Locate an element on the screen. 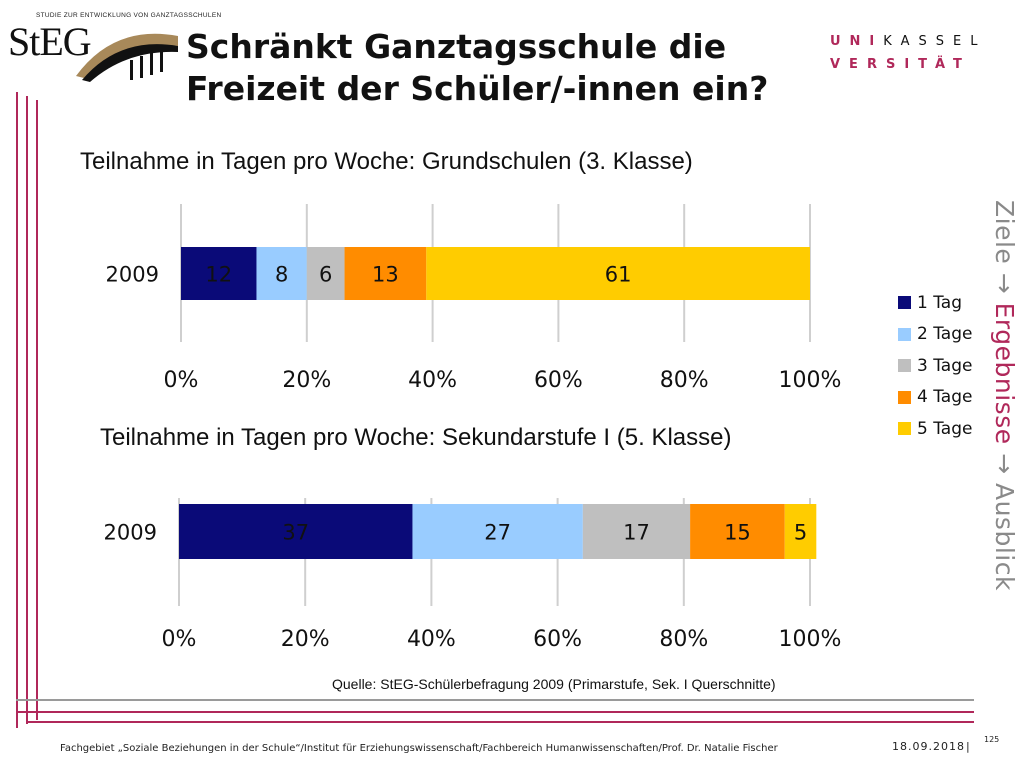  logo-arc-graphic is located at coordinates (127, 57).